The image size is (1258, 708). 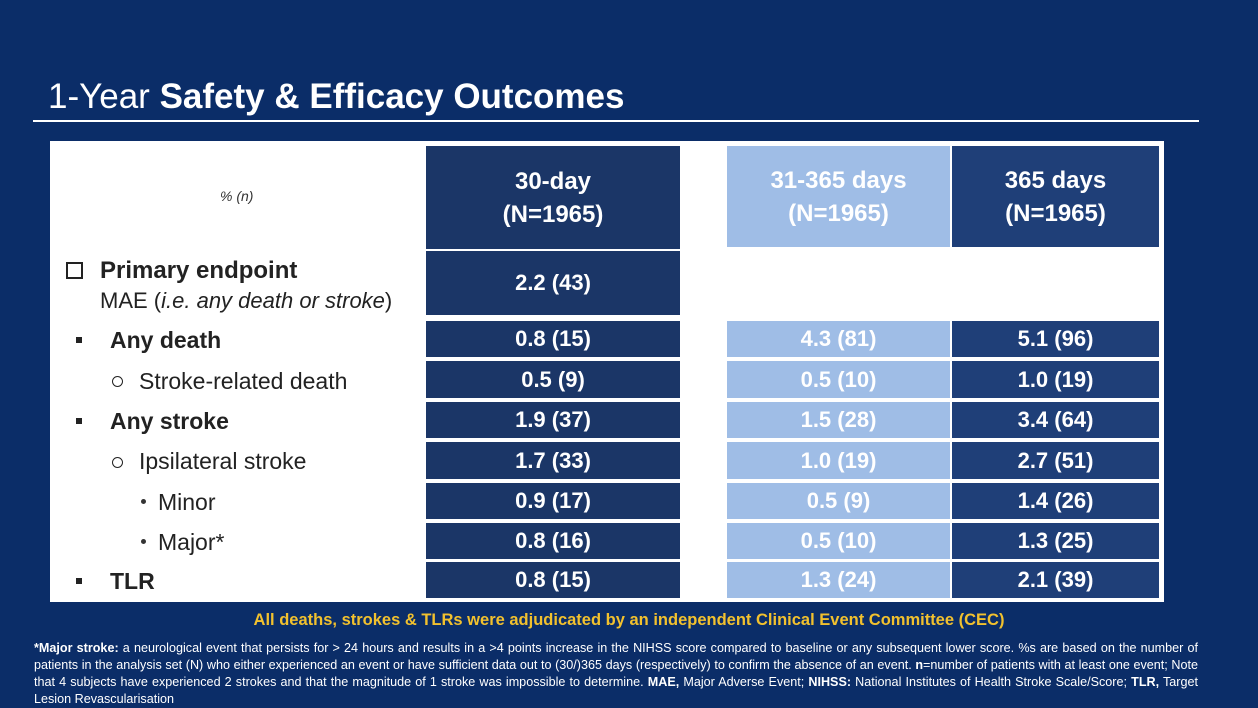 I want to click on cell-ipsilateral-stroke-30-day: 1.7 (33), so click(x=553, y=460).